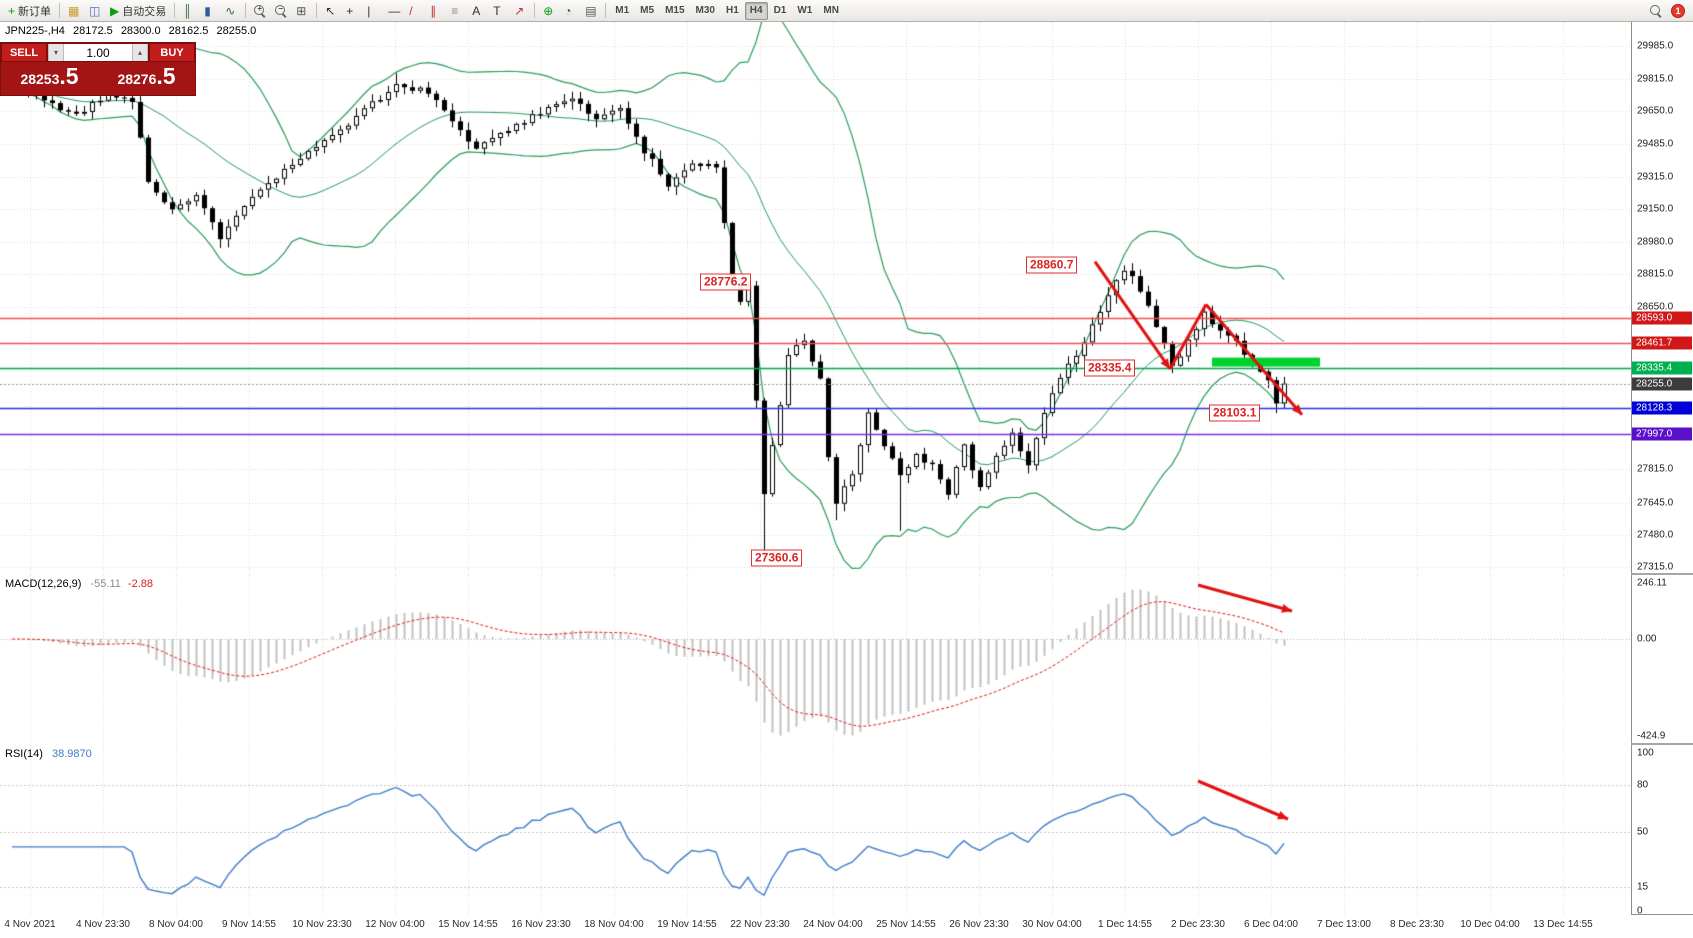 Image resolution: width=1693 pixels, height=938 pixels. I want to click on macd-value: -55.11, so click(105, 584).